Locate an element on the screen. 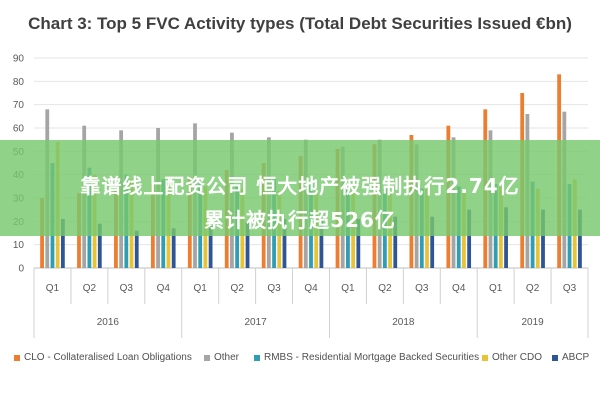  y-tick-label: 60 is located at coordinates (19, 129).